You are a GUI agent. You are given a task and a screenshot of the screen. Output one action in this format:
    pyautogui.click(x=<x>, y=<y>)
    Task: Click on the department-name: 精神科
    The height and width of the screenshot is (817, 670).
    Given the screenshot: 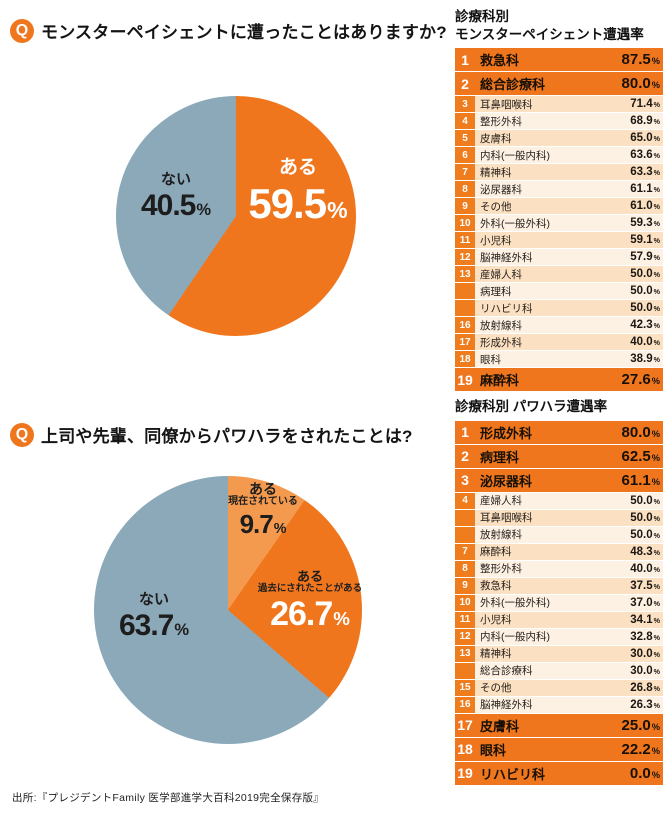 What is the action you would take?
    pyautogui.click(x=496, y=172)
    